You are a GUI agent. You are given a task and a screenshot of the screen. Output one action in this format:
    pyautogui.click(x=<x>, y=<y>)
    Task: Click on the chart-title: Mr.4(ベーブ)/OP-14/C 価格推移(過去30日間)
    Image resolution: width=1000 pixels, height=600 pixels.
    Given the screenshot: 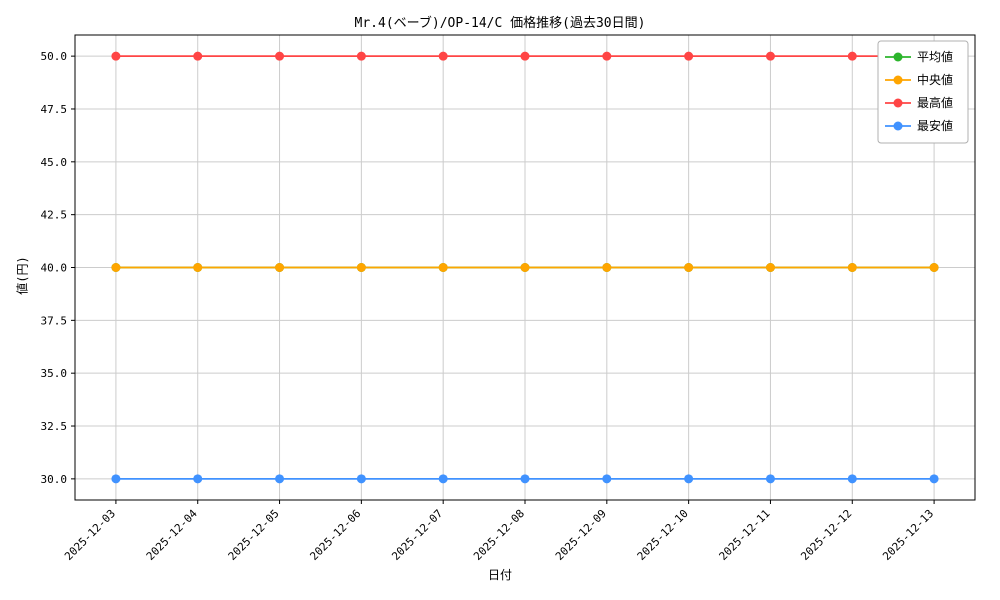 What is the action you would take?
    pyautogui.click(x=500, y=23)
    